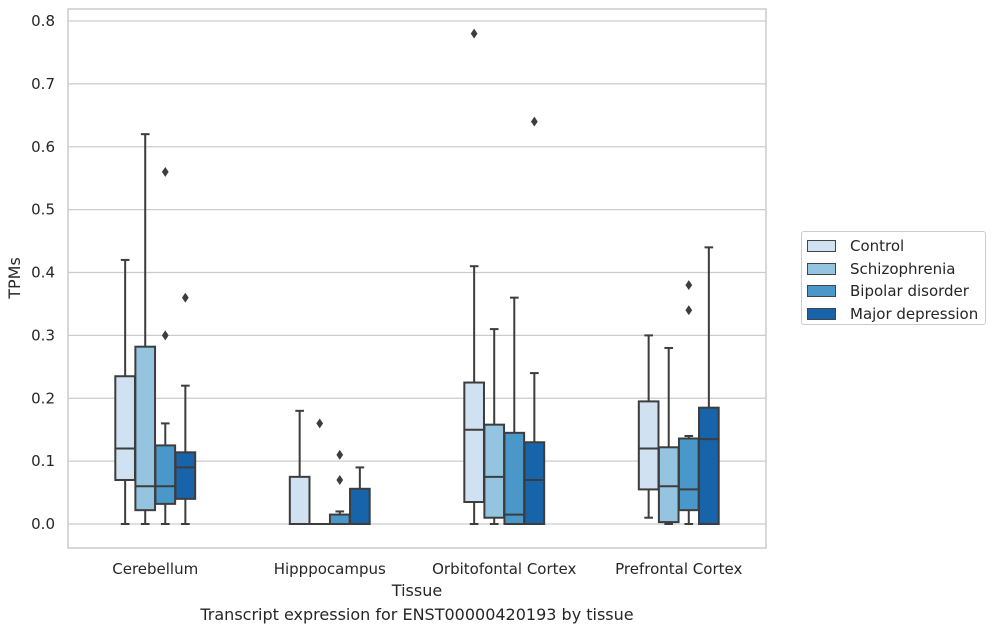 This screenshot has height=634, width=997. What do you see at coordinates (43, 84) in the screenshot?
I see `y-tick-label: 0.7` at bounding box center [43, 84].